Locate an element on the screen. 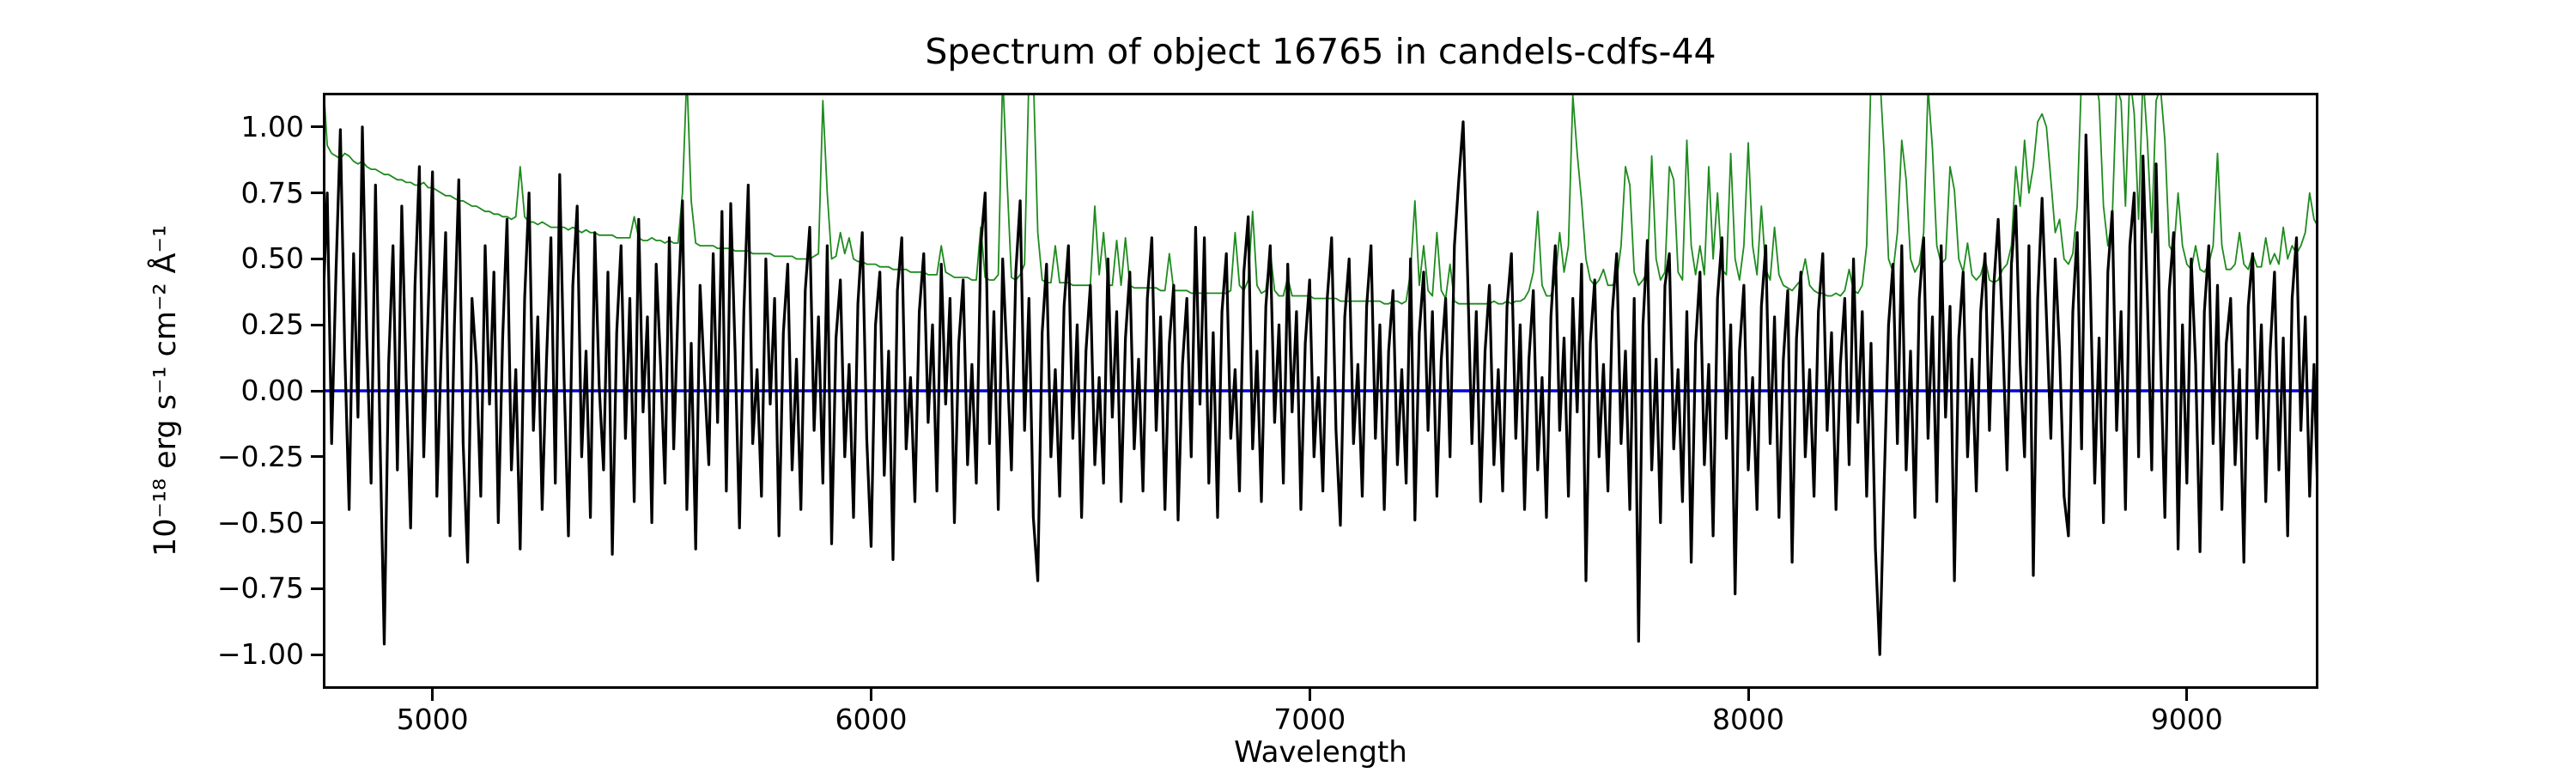  y-tick-label: 1.00 is located at coordinates (272, 126).